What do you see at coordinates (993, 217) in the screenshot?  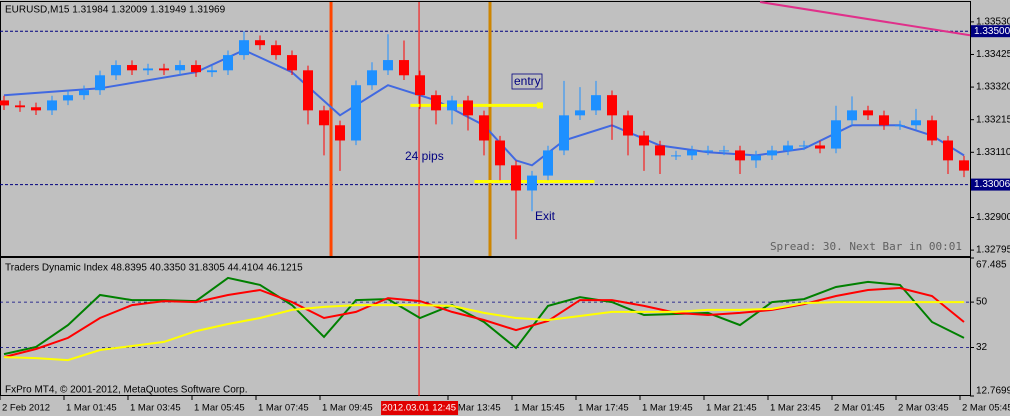 I see `y-tick-label: 1.32900` at bounding box center [993, 217].